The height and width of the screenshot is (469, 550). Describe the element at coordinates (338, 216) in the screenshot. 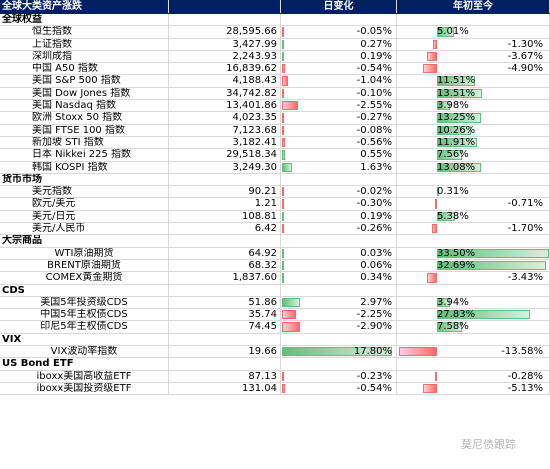

I see `day-change-cell: 0.19%` at that location.